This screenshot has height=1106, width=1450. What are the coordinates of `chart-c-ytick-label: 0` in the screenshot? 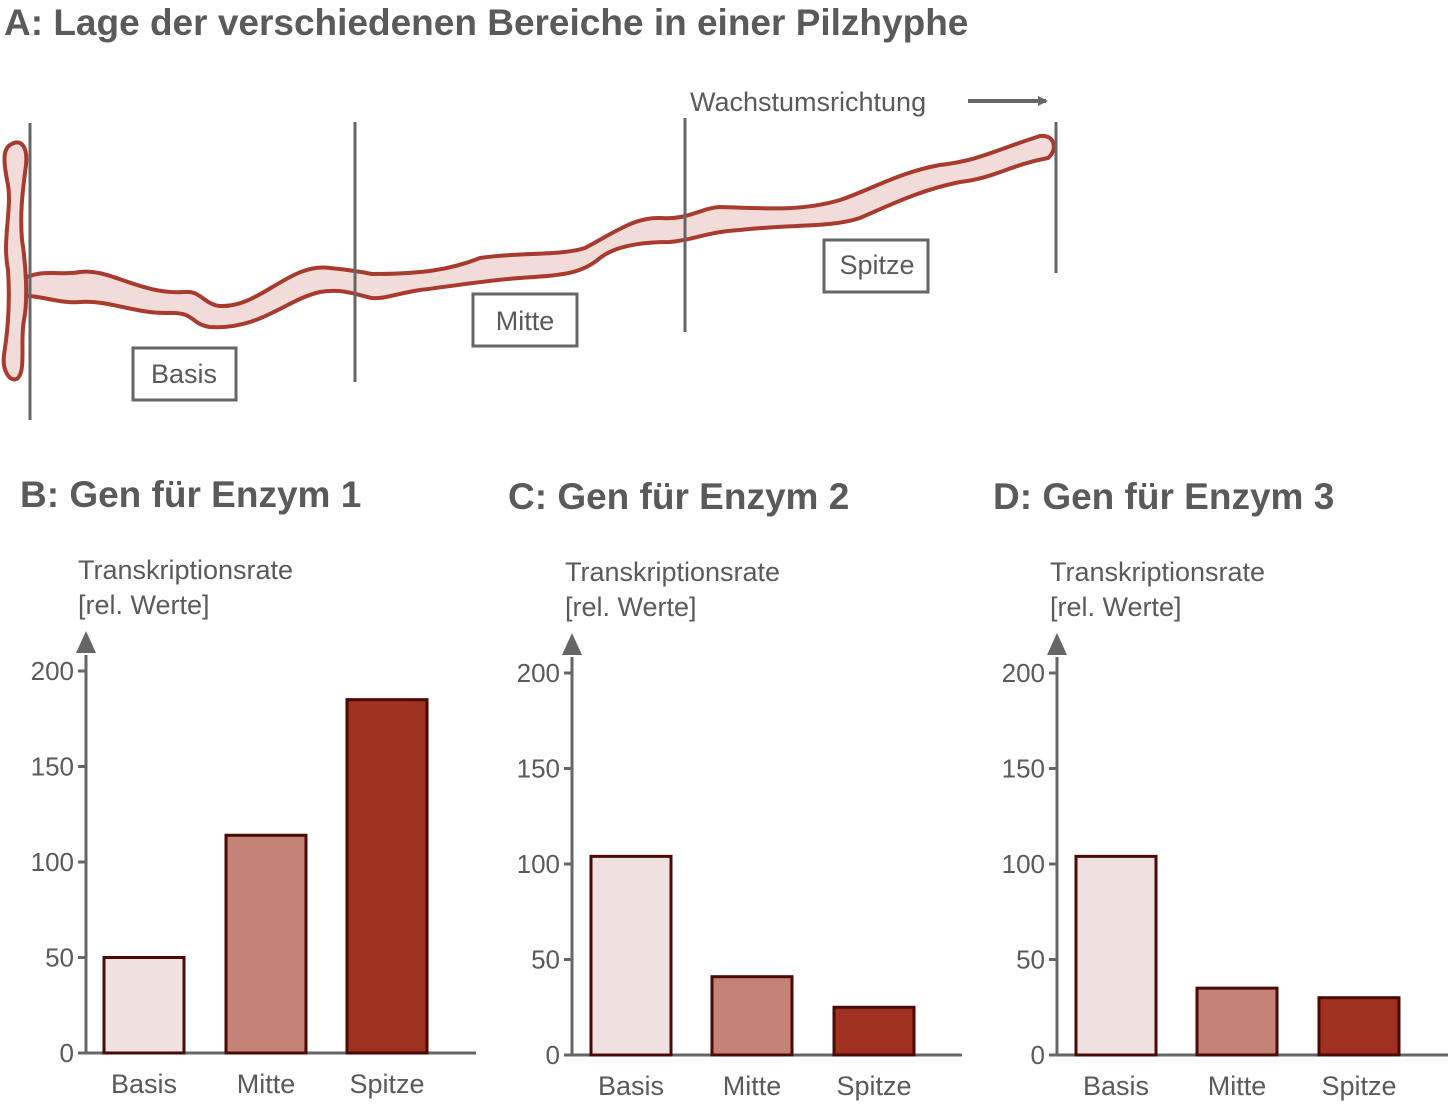 It's located at (553, 1055).